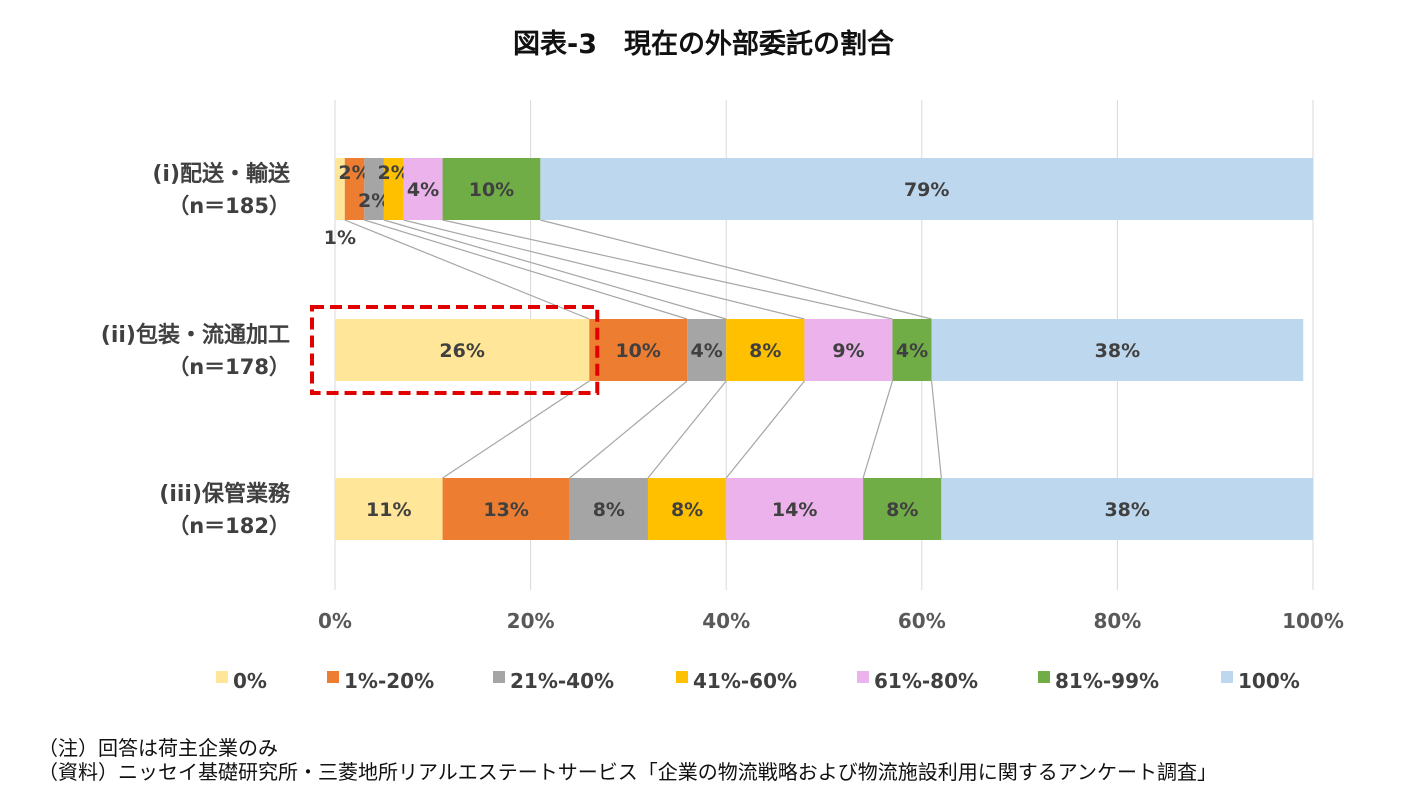 This screenshot has height=812, width=1407. Describe the element at coordinates (726, 621) in the screenshot. I see `x-tick-label: 40%` at that location.